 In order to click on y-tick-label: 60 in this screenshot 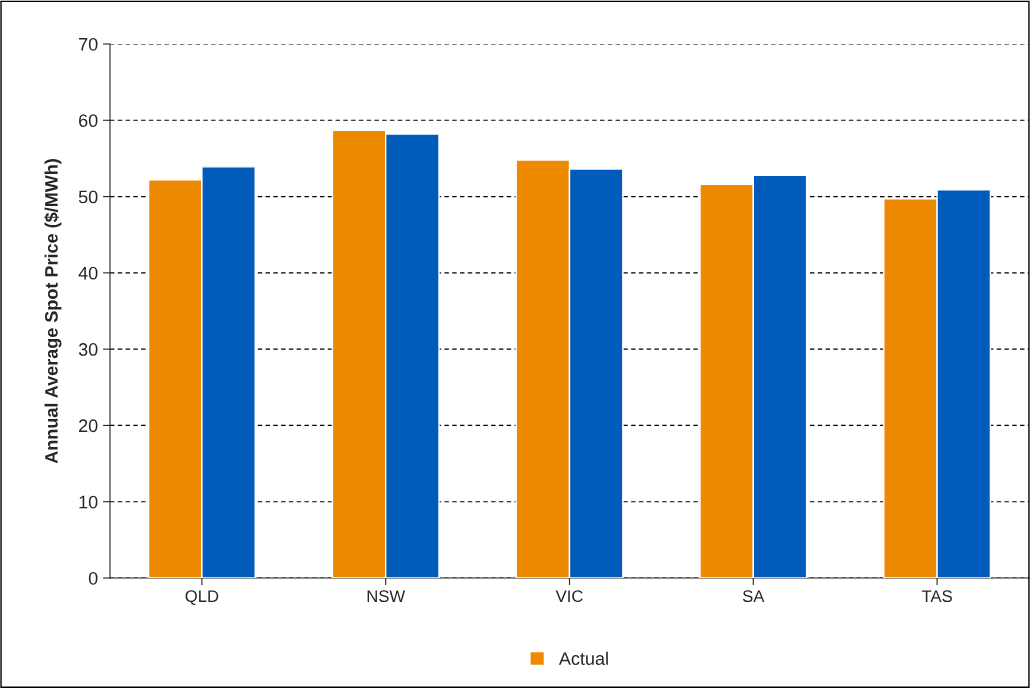, I will do `click(88, 121)`.